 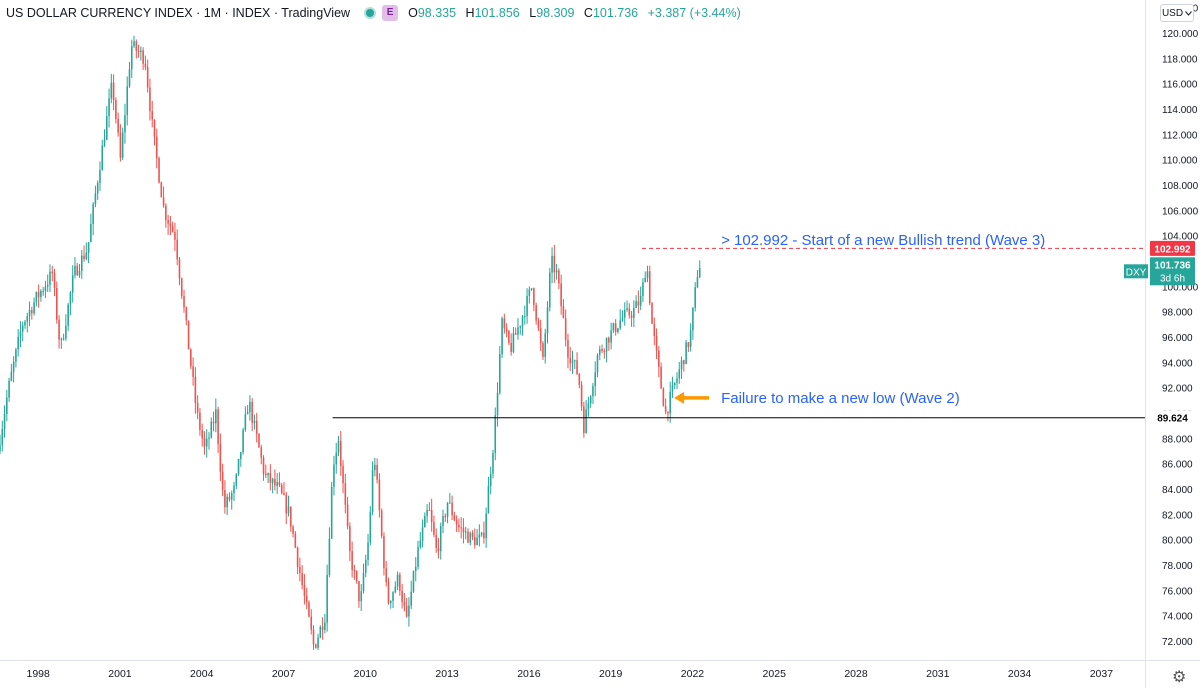 What do you see at coordinates (470, 13) in the screenshot?
I see `high-label: H` at bounding box center [470, 13].